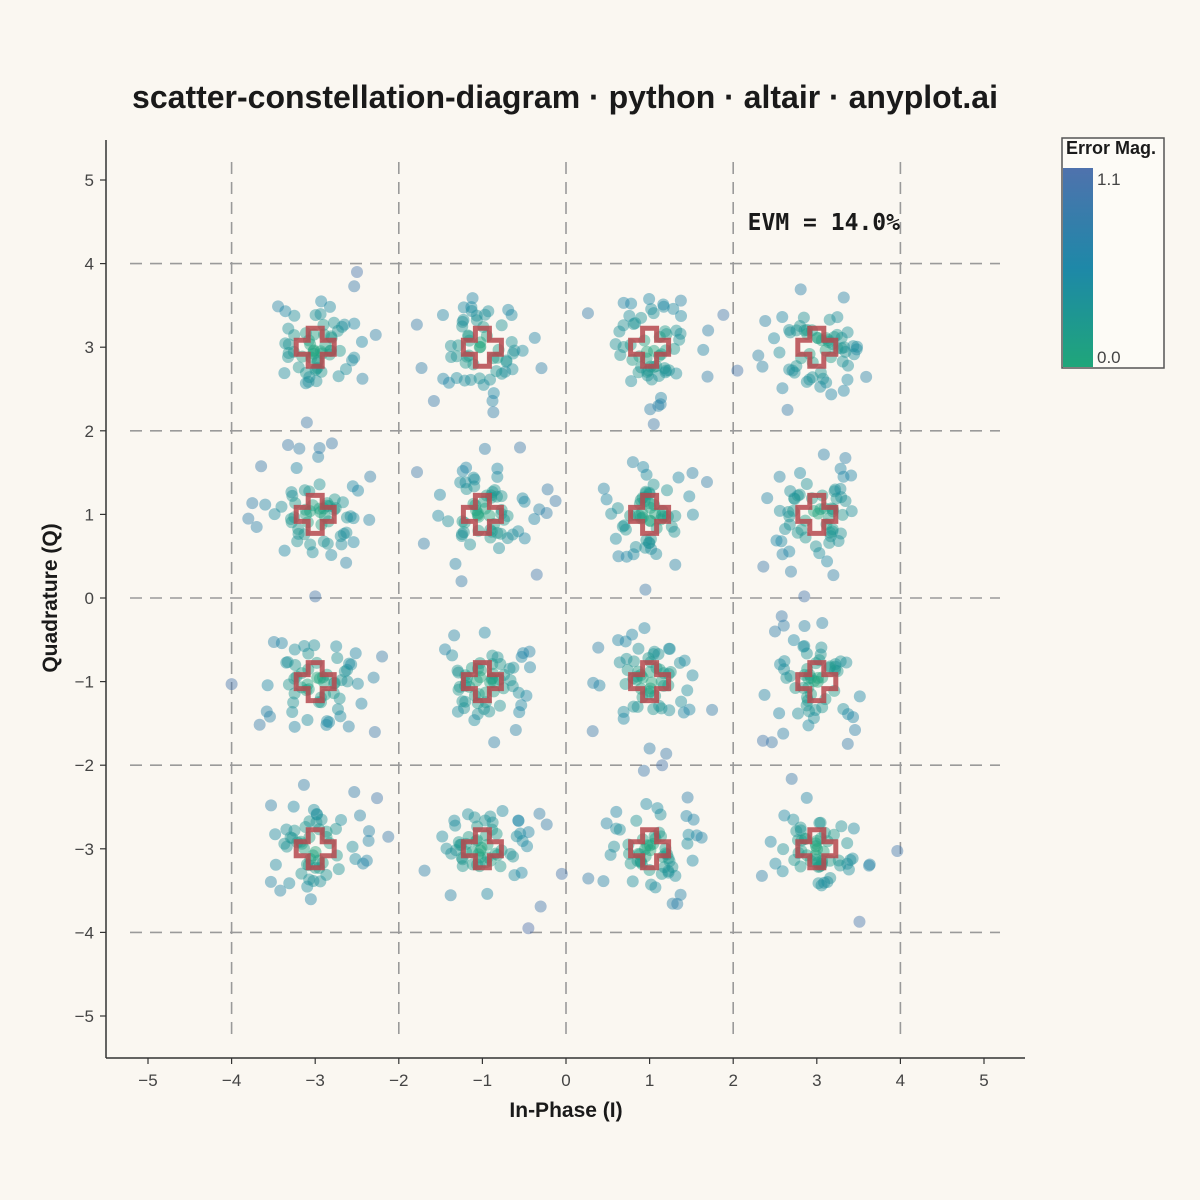  Describe the element at coordinates (84, 682) in the screenshot. I see `y-tick-label: −1` at that location.